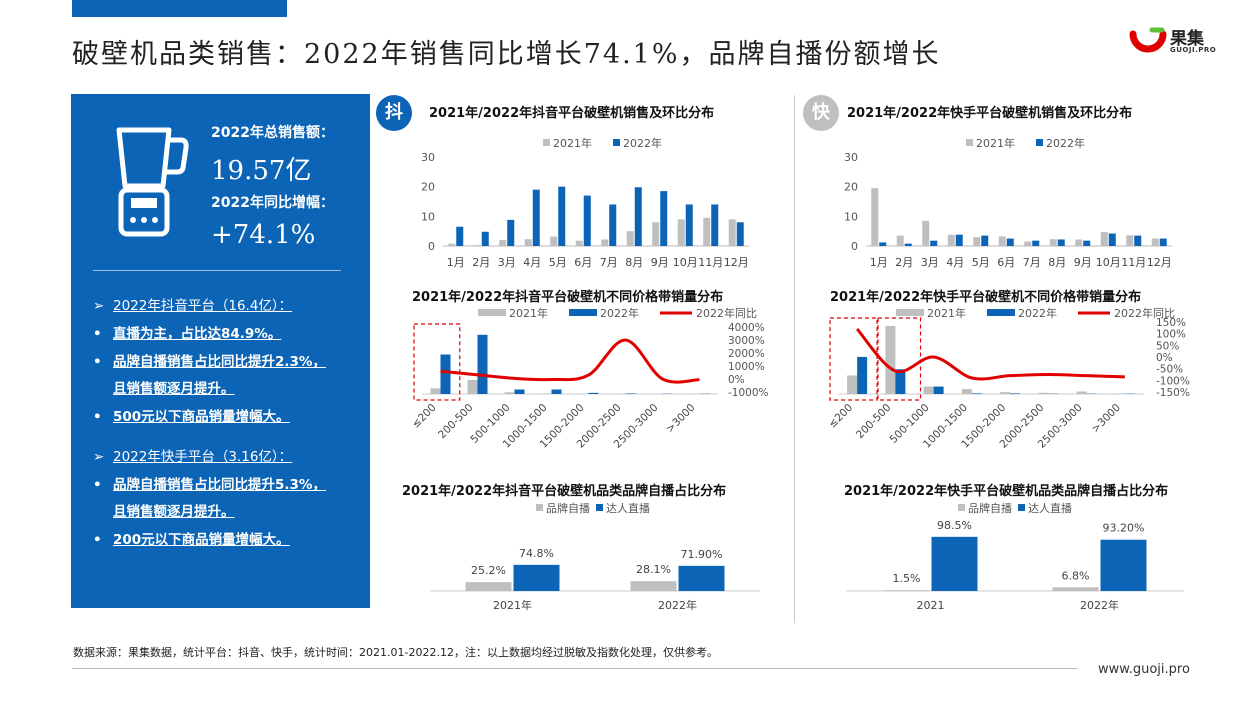 The width and height of the screenshot is (1250, 703). I want to click on douyin-badge: 抖, so click(394, 113).